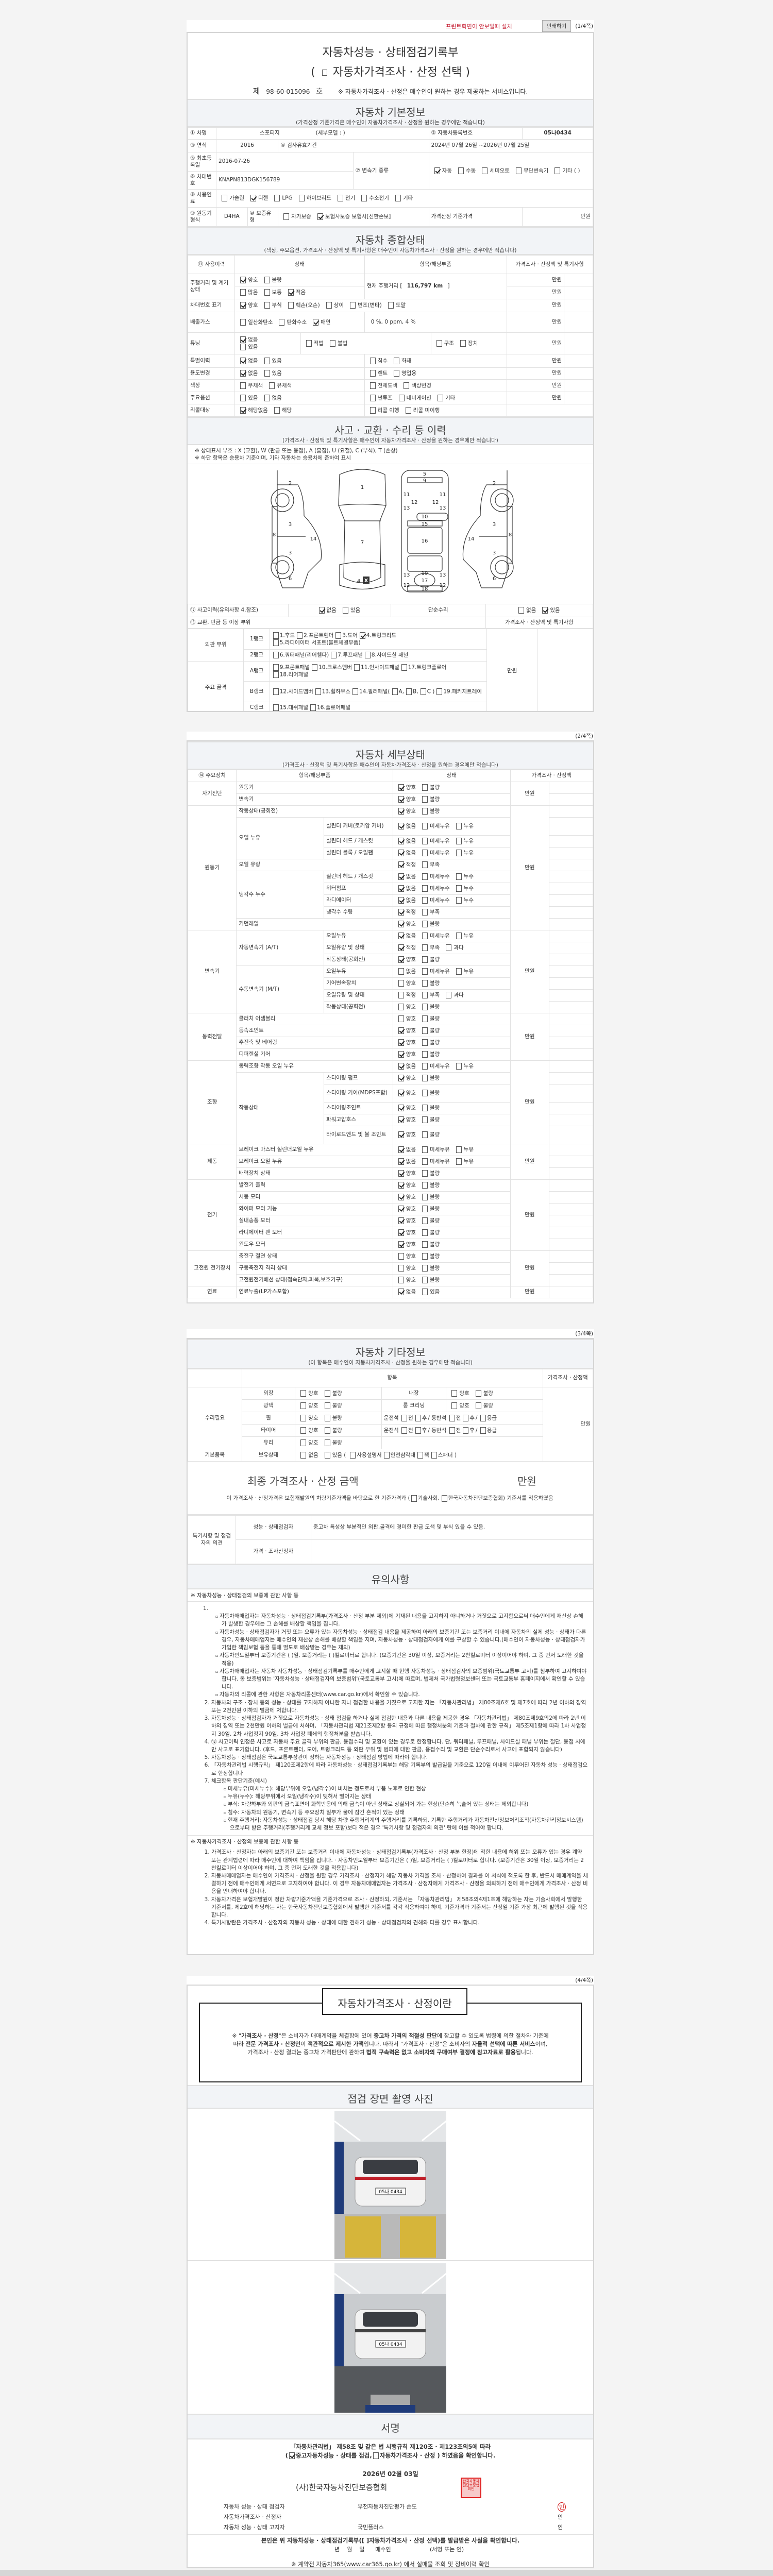 This screenshot has width=773, height=2576. What do you see at coordinates (297, 322) in the screenshot?
I see `checkbox-label: 탄화수소` at bounding box center [297, 322].